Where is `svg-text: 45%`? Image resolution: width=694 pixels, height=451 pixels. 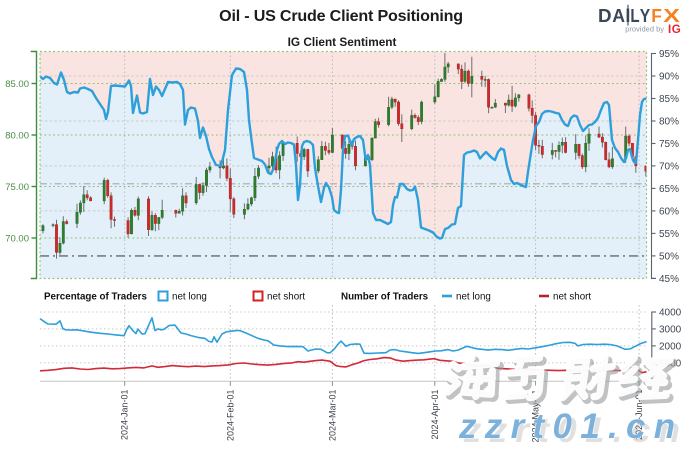
svg-text: 45% is located at coordinates (669, 279).